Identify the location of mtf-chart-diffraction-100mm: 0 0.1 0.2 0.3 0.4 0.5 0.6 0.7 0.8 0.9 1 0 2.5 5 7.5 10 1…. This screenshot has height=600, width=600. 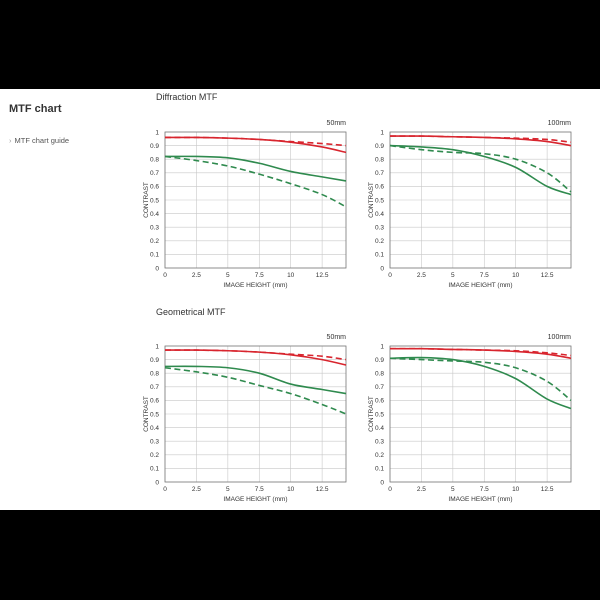
(477, 202).